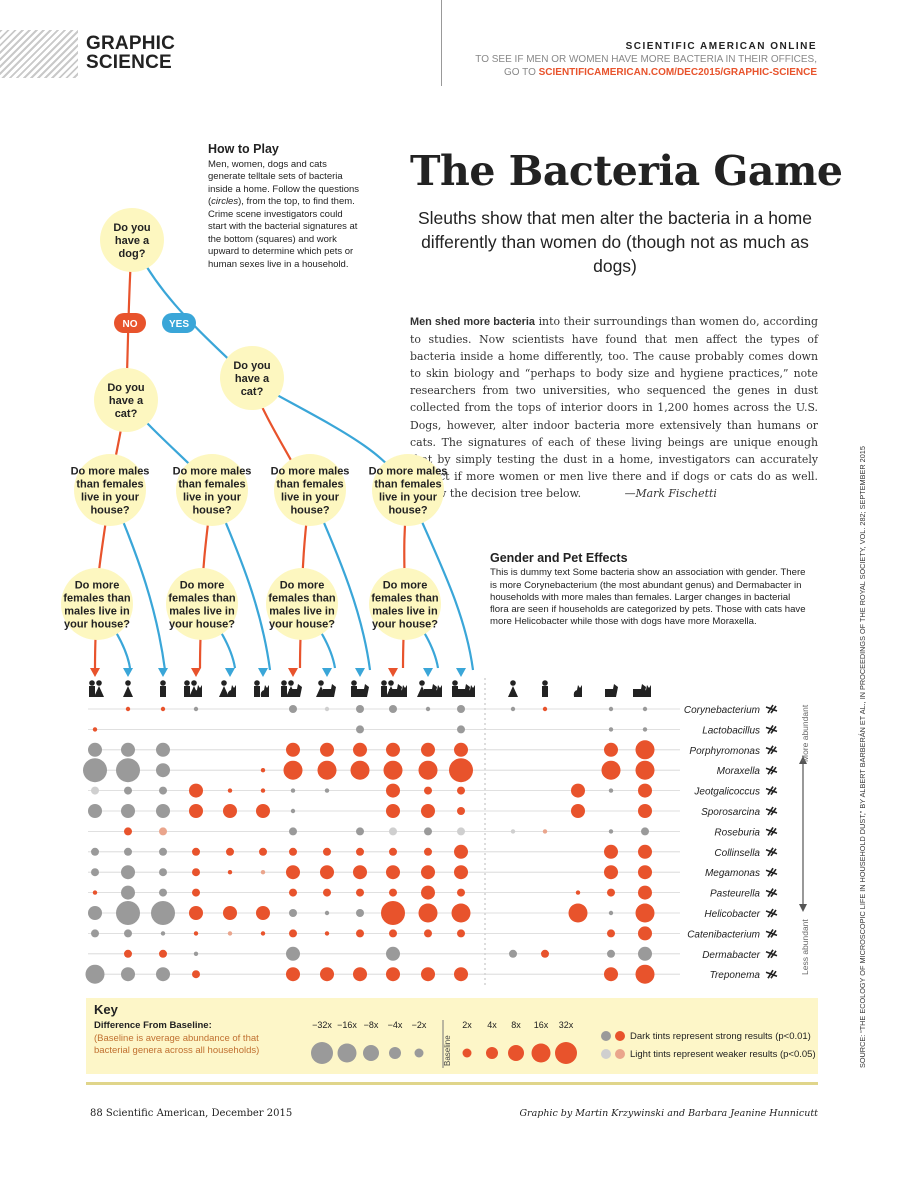  What do you see at coordinates (611, 690) in the screenshot?
I see `household-icon-15-dog-icon` at bounding box center [611, 690].